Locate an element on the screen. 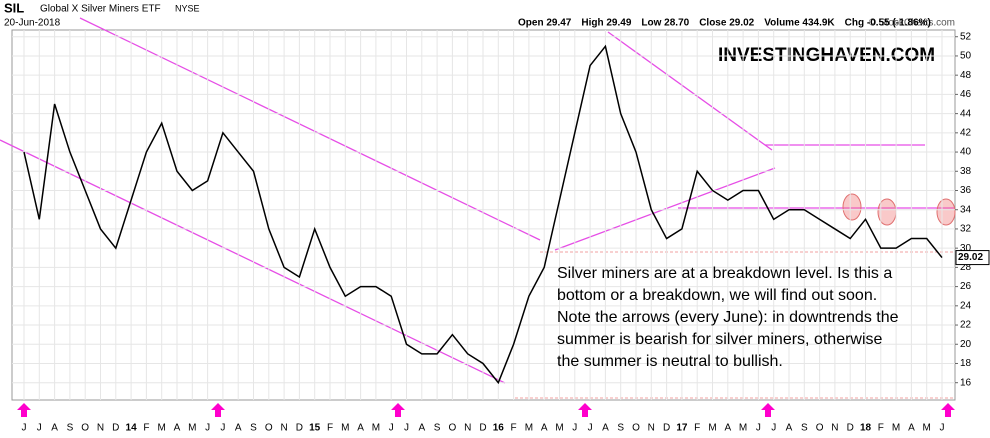 The width and height of the screenshot is (990, 438). y-tick-label: 32 is located at coordinates (966, 229).